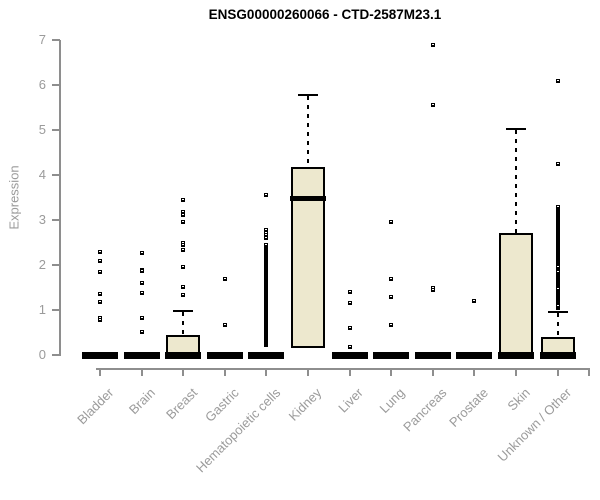 The image size is (600, 500). Describe the element at coordinates (14, 197) in the screenshot. I see `y-axis-label: Expression` at that location.